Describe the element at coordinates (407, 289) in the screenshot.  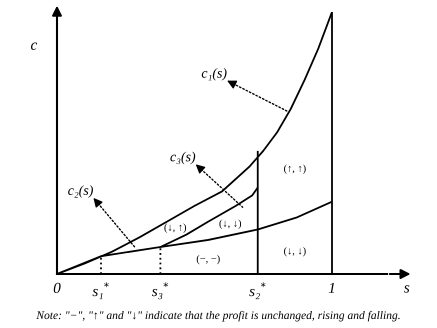
I see `x-axis-title: s` at that location.